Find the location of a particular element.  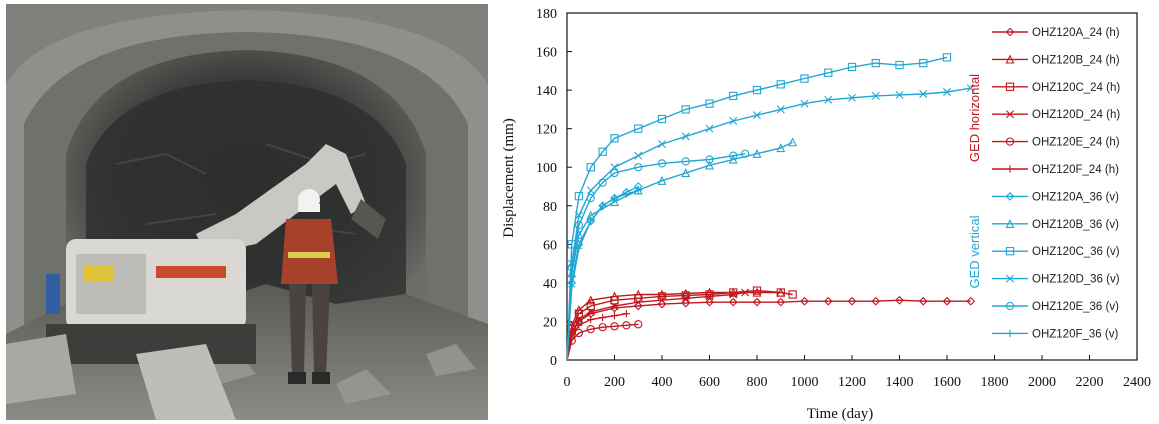

series-ohz120d-24-h is located at coordinates (658, 324).